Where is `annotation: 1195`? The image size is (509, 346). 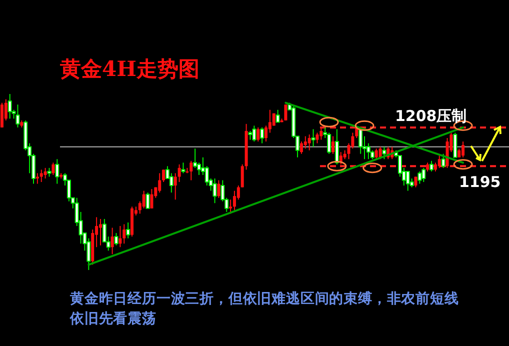
annotation: 1195 is located at coordinates (480, 182).